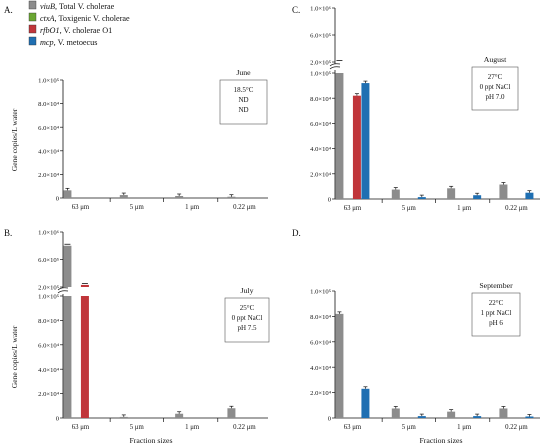  What do you see at coordinates (32, 17) in the screenshot?
I see `legend-swatch-ctxA` at bounding box center [32, 17].